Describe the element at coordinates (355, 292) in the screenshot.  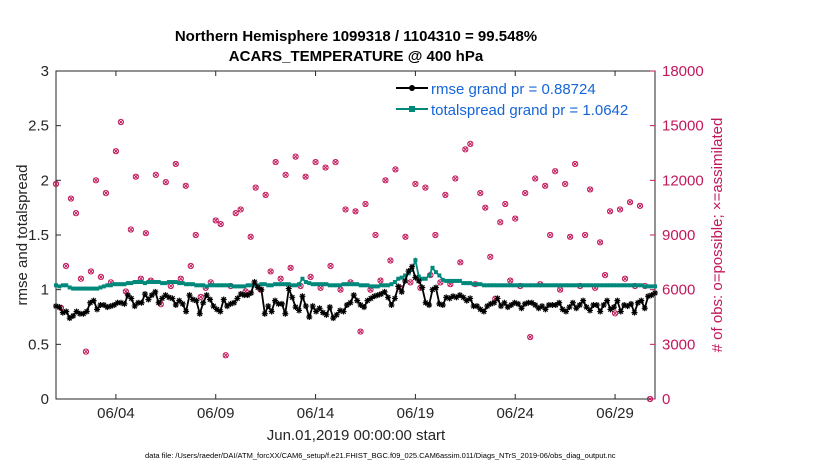
I see `rmse-series` at that location.